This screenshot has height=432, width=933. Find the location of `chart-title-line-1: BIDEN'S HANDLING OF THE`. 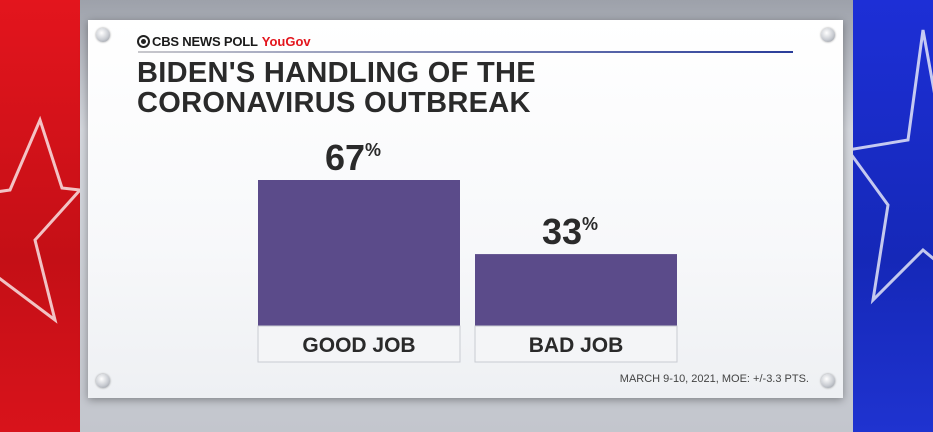

chart-title-line-1: BIDEN'S HANDLING OF THE is located at coordinates (336, 73).